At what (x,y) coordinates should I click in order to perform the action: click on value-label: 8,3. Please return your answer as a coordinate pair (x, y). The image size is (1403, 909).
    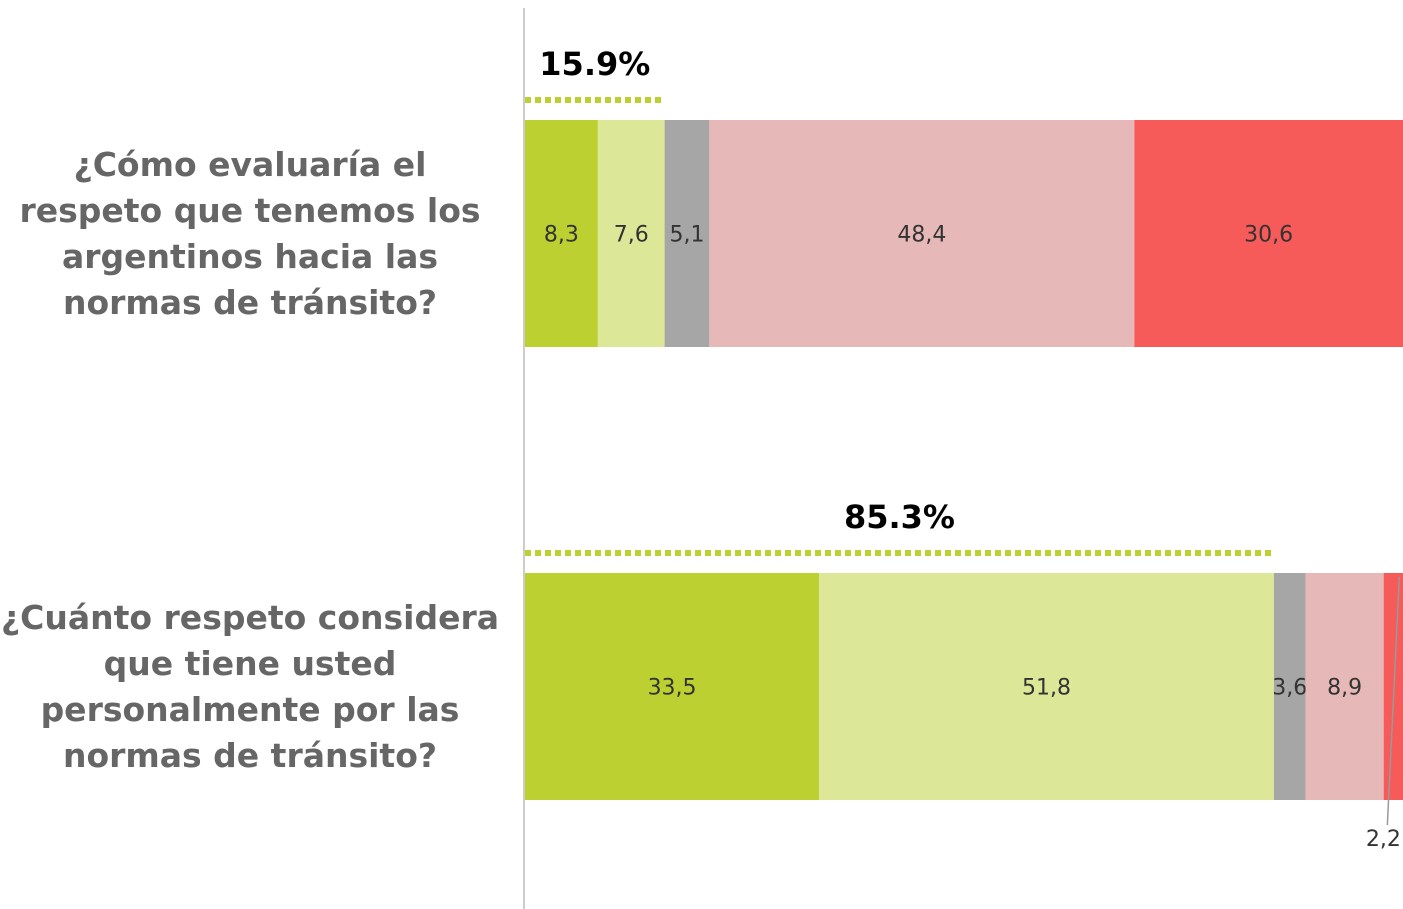
    Looking at the image, I should click on (561, 235).